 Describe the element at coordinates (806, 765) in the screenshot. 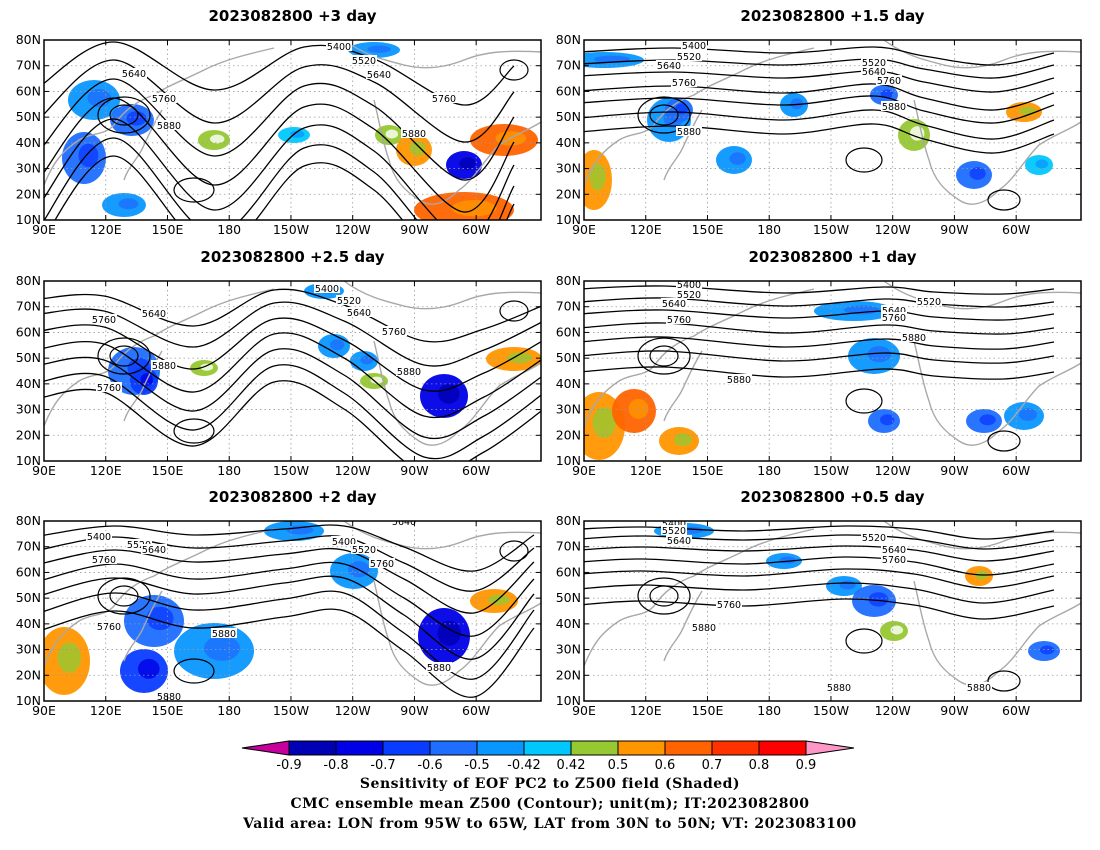

I see `colorbar-label: 0.9` at that location.